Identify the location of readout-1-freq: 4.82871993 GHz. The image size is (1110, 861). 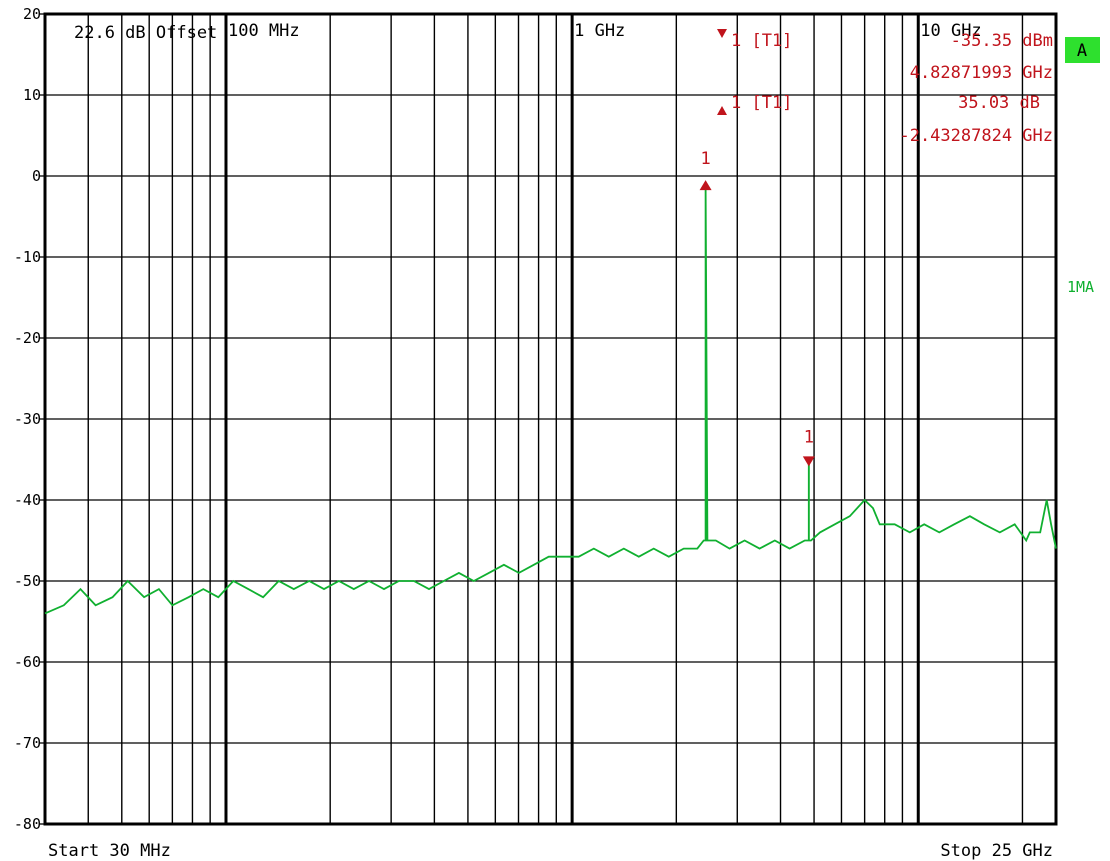
(981, 73).